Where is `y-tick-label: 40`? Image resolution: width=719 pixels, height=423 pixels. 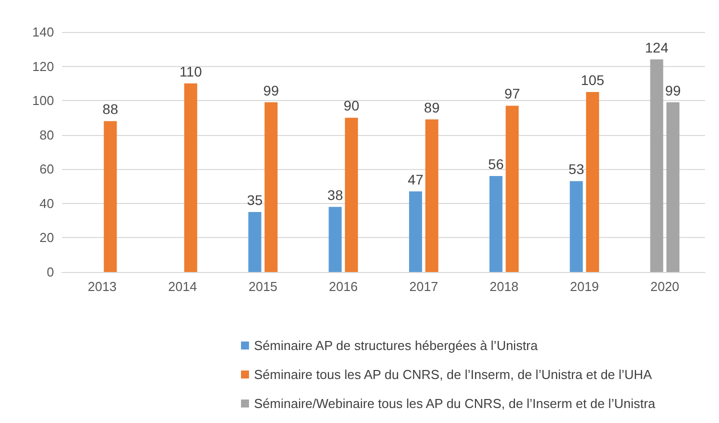 y-tick-label: 40 is located at coordinates (47, 203).